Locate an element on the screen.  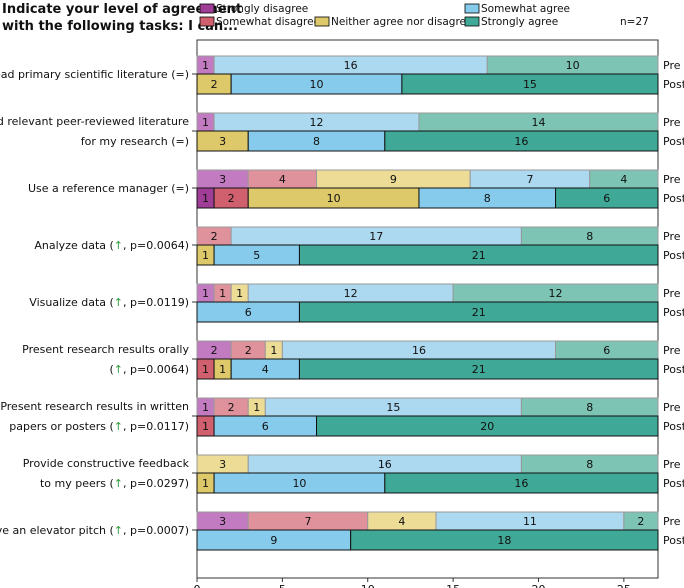
category-label: Visualize data (↑, p=0.0119) is located at coordinates (109, 302).